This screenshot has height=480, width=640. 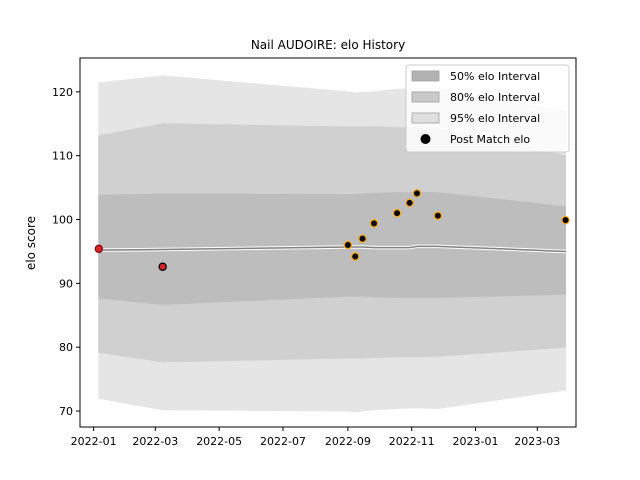 I want to click on legend-swatch-80-elo-interval, so click(x=425, y=97).